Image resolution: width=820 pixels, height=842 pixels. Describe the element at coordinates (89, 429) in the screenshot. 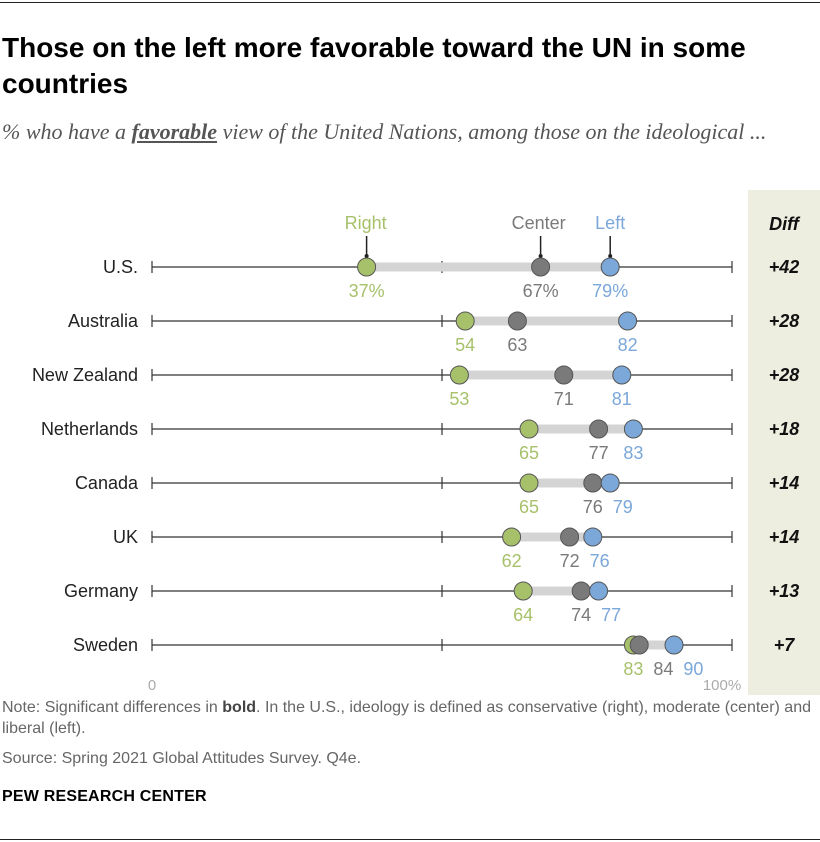

I see `row-label-netherlands: Netherlands` at that location.